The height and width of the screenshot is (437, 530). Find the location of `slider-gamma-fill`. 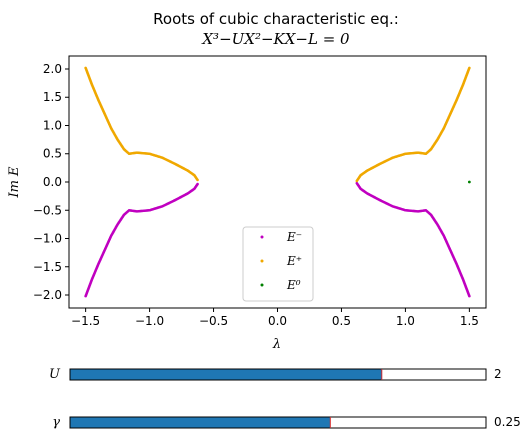

slider-gamma-fill is located at coordinates (200, 422).